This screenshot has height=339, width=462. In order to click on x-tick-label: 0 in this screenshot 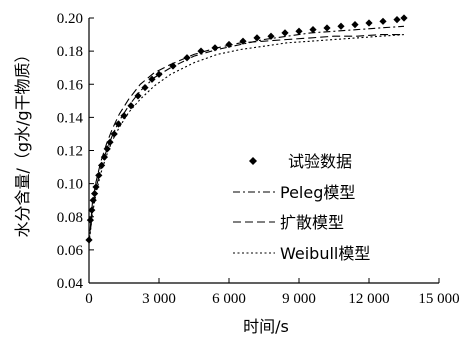, I will do `click(89, 299)`.